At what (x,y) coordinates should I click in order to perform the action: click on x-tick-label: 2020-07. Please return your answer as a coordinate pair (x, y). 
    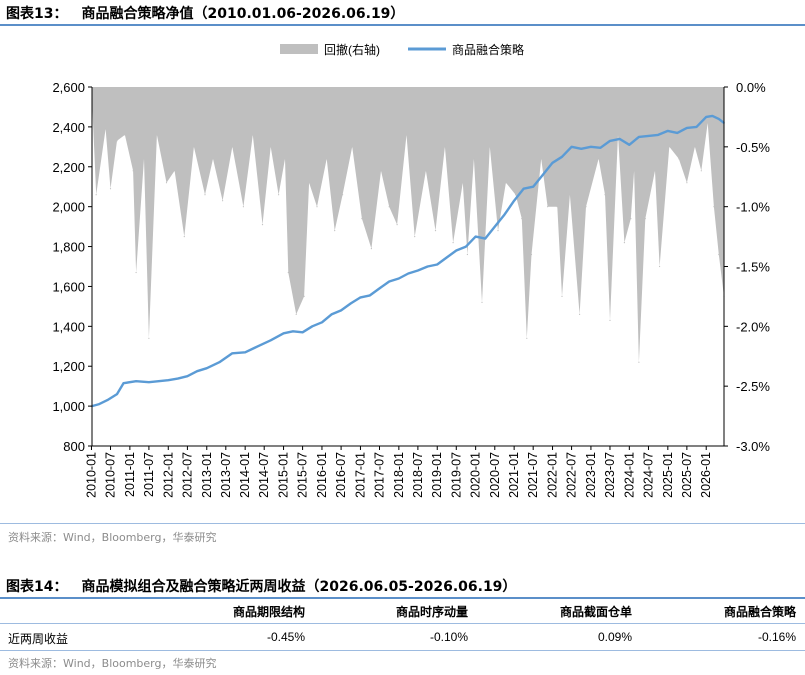
    Looking at the image, I should click on (495, 475).